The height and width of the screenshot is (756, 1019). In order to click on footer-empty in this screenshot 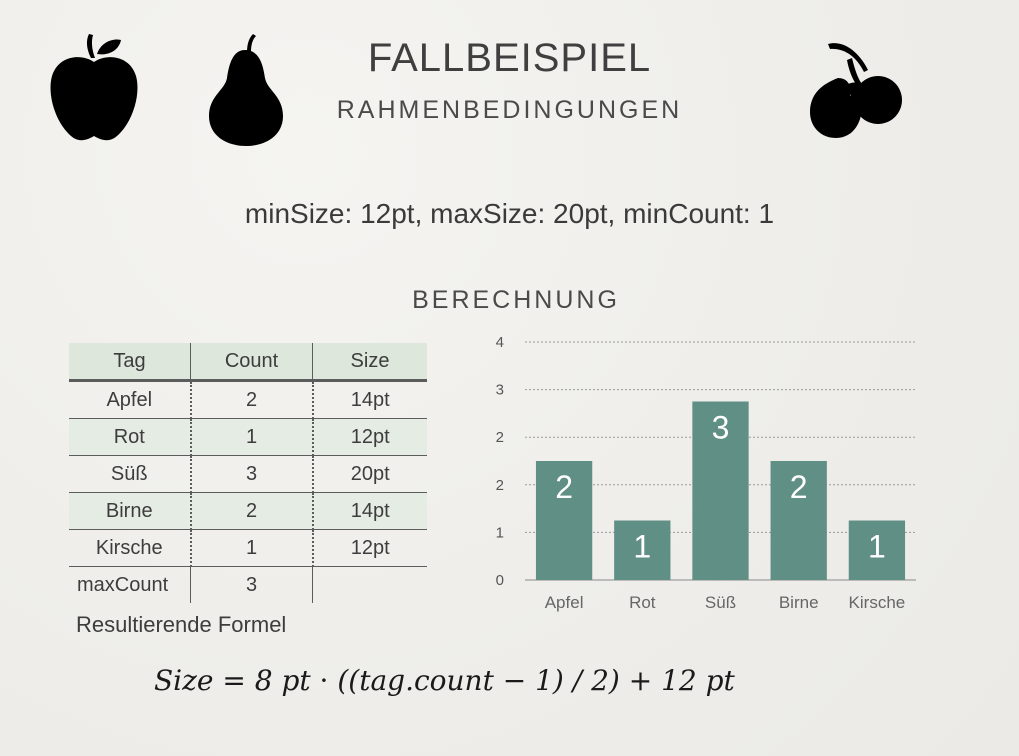, I will do `click(369, 584)`.